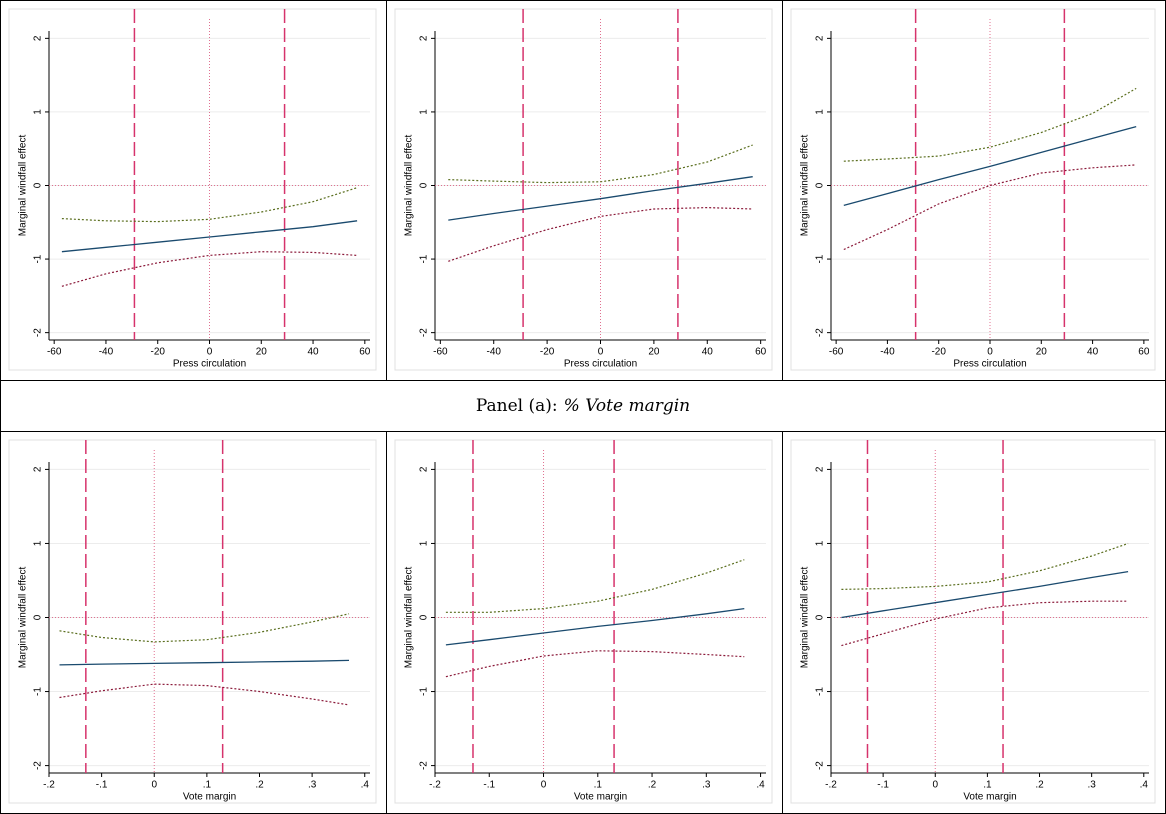  Describe the element at coordinates (102, 785) in the screenshot. I see `x-tick-label: -.1` at that location.